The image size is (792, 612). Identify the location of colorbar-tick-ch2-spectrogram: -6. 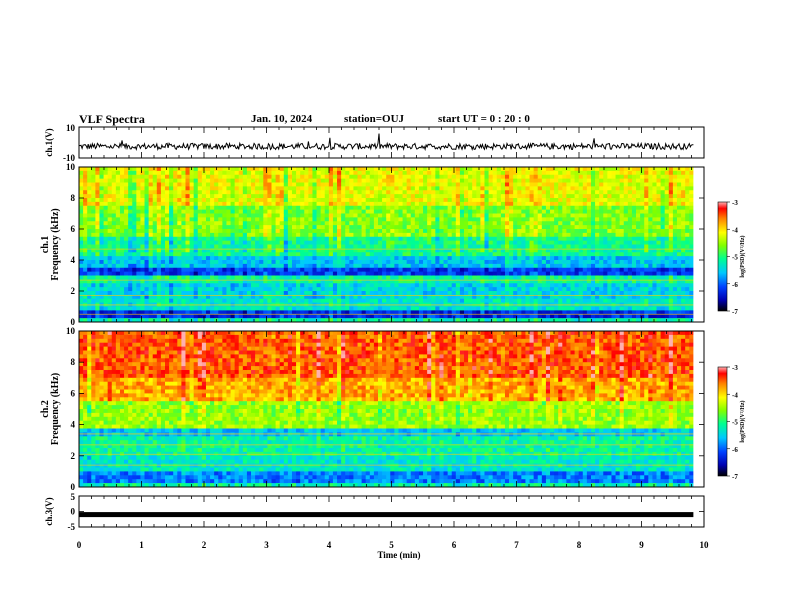
(735, 450).